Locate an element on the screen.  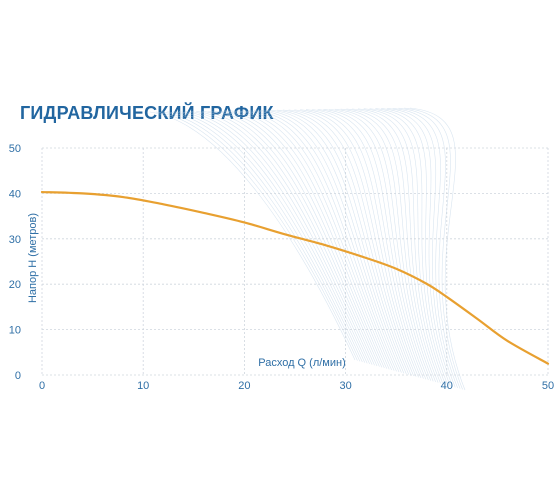
x-tick-label: 30 is located at coordinates (345, 386).